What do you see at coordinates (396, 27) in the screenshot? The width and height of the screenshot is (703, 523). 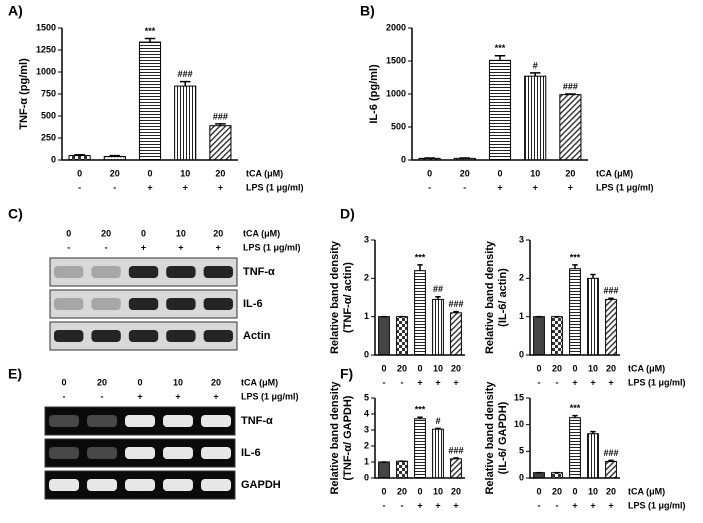 I see `y-tick-label: 2000` at bounding box center [396, 27].